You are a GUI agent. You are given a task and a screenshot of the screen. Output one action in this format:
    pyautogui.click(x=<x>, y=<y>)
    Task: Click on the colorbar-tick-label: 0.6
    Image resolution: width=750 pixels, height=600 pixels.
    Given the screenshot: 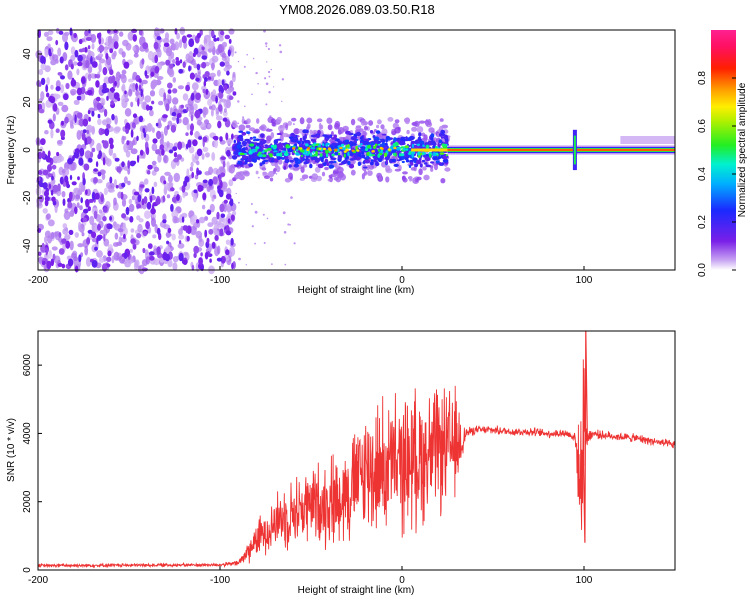 What is the action you would take?
    pyautogui.click(x=702, y=126)
    